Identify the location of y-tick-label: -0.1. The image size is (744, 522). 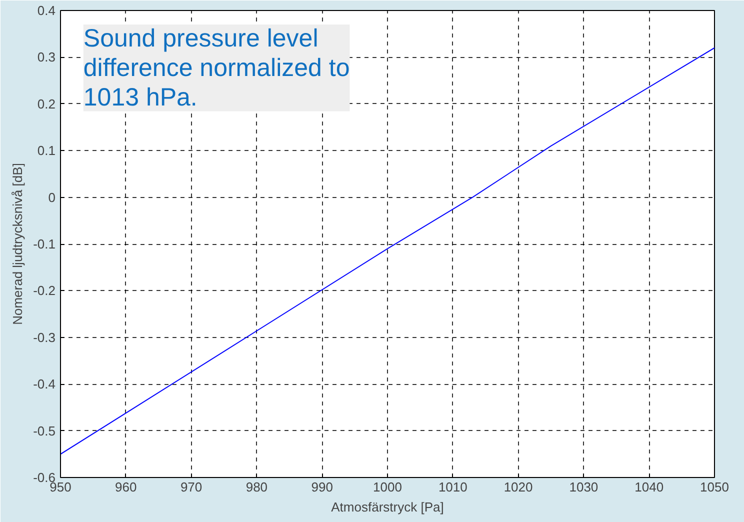
(44, 244).